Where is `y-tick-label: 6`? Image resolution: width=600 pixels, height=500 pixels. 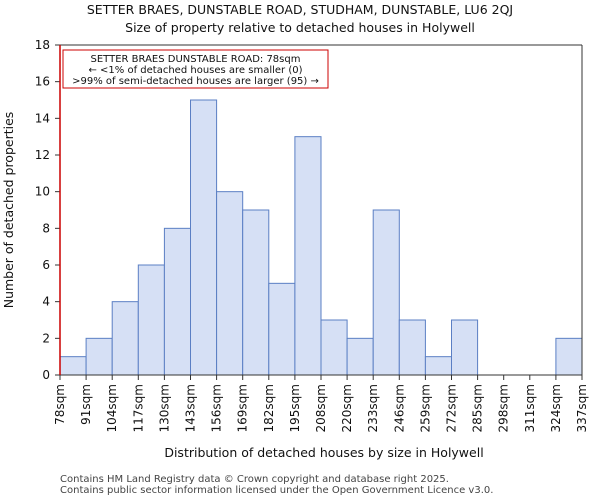 y-tick-label: 6 is located at coordinates (46, 265).